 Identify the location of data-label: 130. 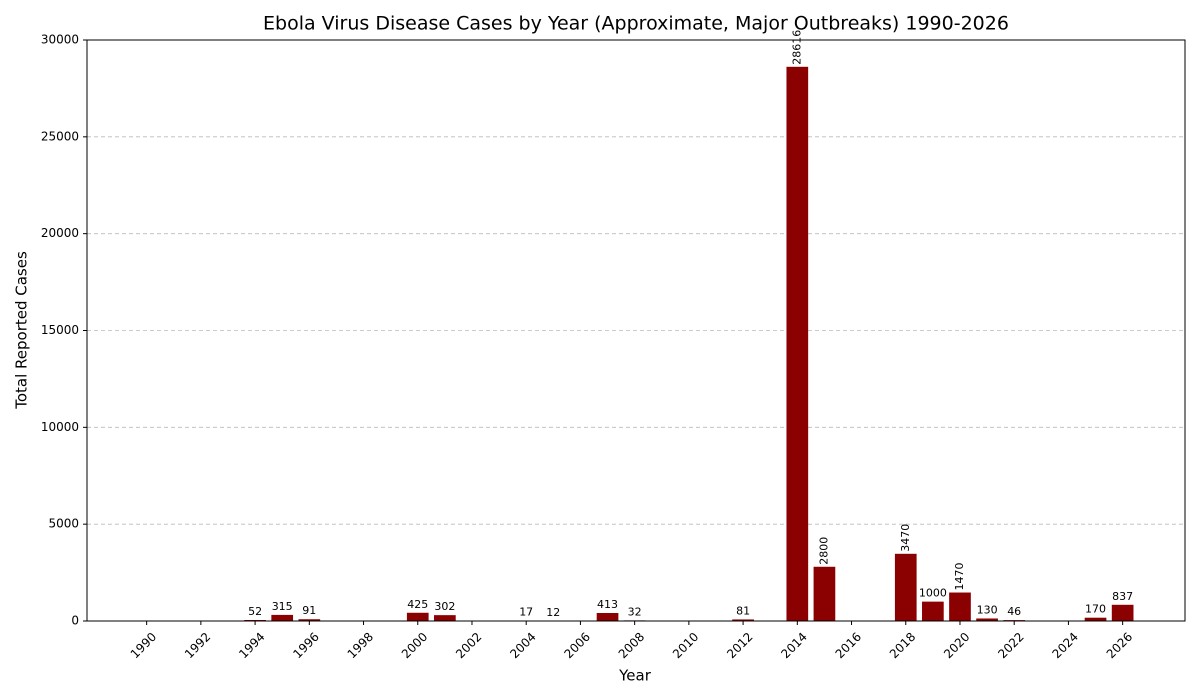
(987, 609).